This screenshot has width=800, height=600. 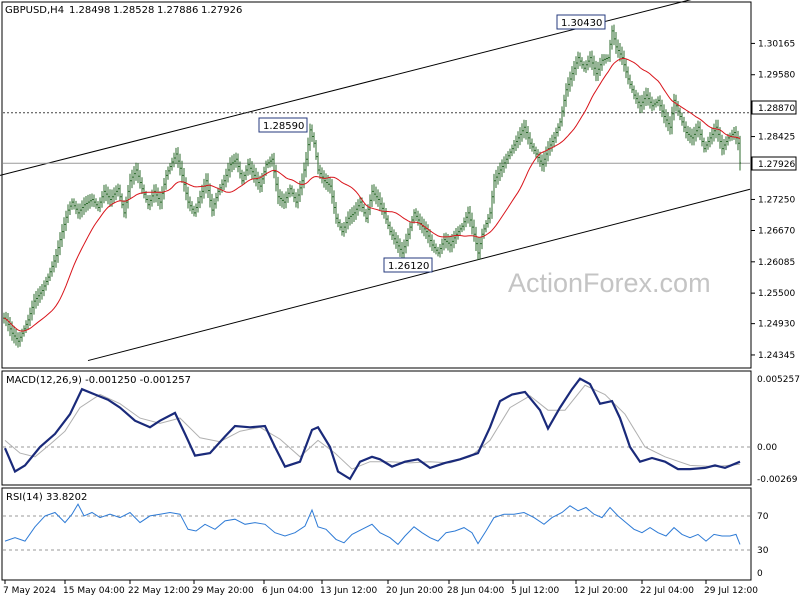 What do you see at coordinates (776, 263) in the screenshot?
I see `price-tick-label: 1.26085` at bounding box center [776, 263].